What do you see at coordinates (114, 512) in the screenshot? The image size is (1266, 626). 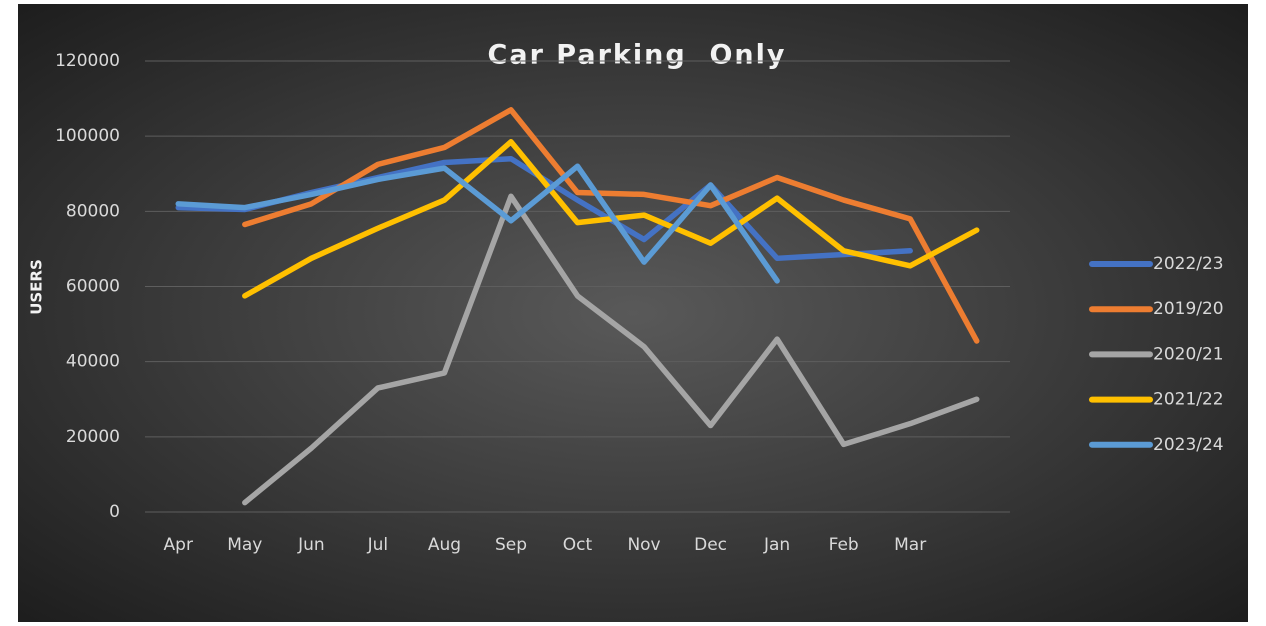 I see `y-tick-label: 0` at bounding box center [114, 512].